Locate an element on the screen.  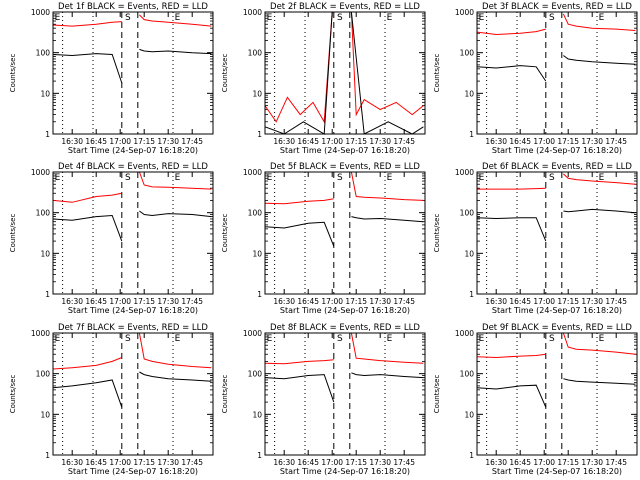
panel-title: Det 2f BLACK = Events, RED = LLD is located at coordinates (345, 7).